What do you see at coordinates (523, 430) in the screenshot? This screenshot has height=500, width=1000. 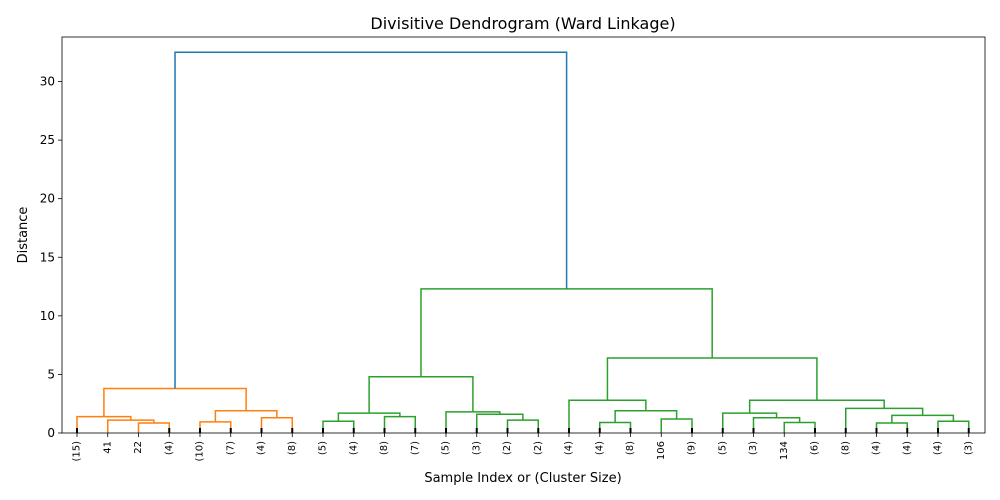 I see `leaf-markers` at bounding box center [523, 430].